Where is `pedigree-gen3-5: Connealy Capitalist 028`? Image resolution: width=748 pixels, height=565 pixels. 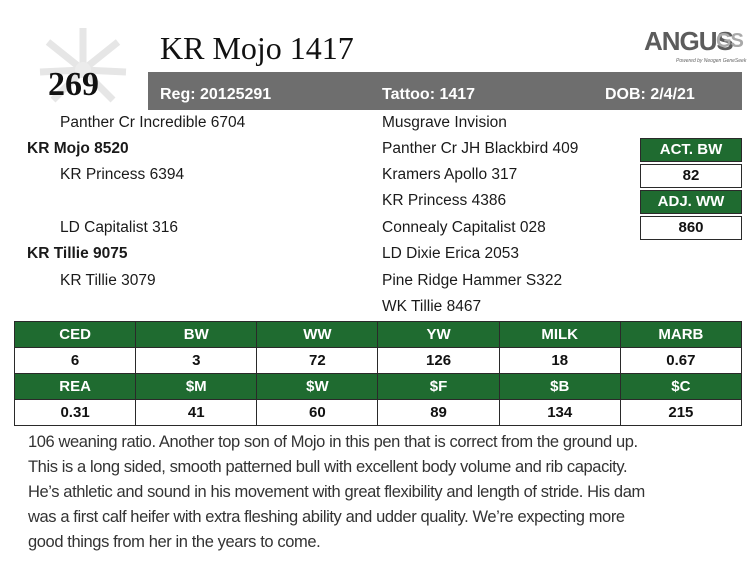
pedigree-gen3-5: Connealy Capitalist 028 is located at coordinates (464, 227).